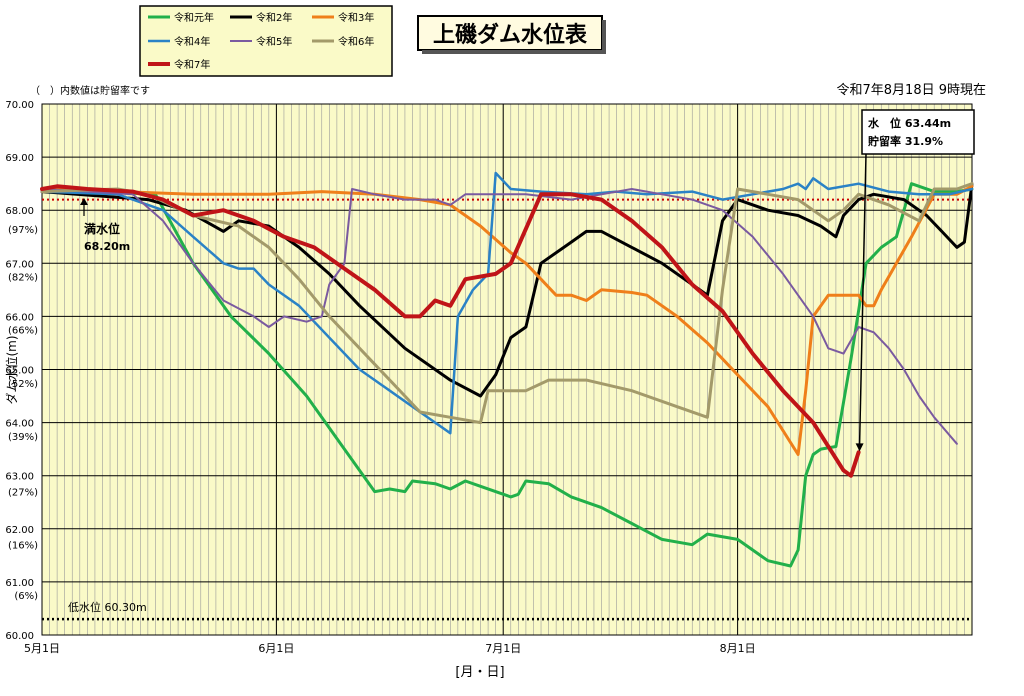 This screenshot has height=696, width=1024. I want to click on x-tick-label: 8月1日, so click(738, 648).